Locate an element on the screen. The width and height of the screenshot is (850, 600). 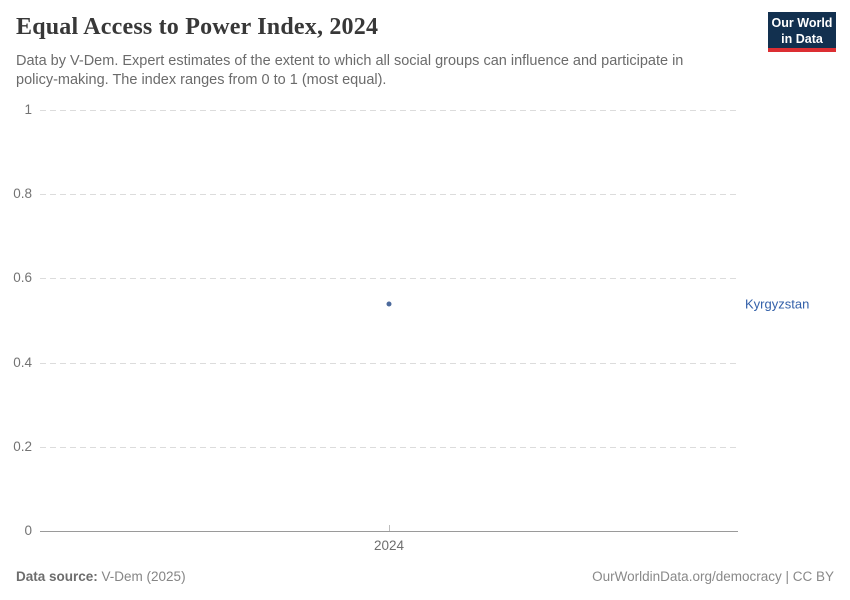
entity-label-kyrgyzstan: Kyrgyzstan is located at coordinates (777, 304).